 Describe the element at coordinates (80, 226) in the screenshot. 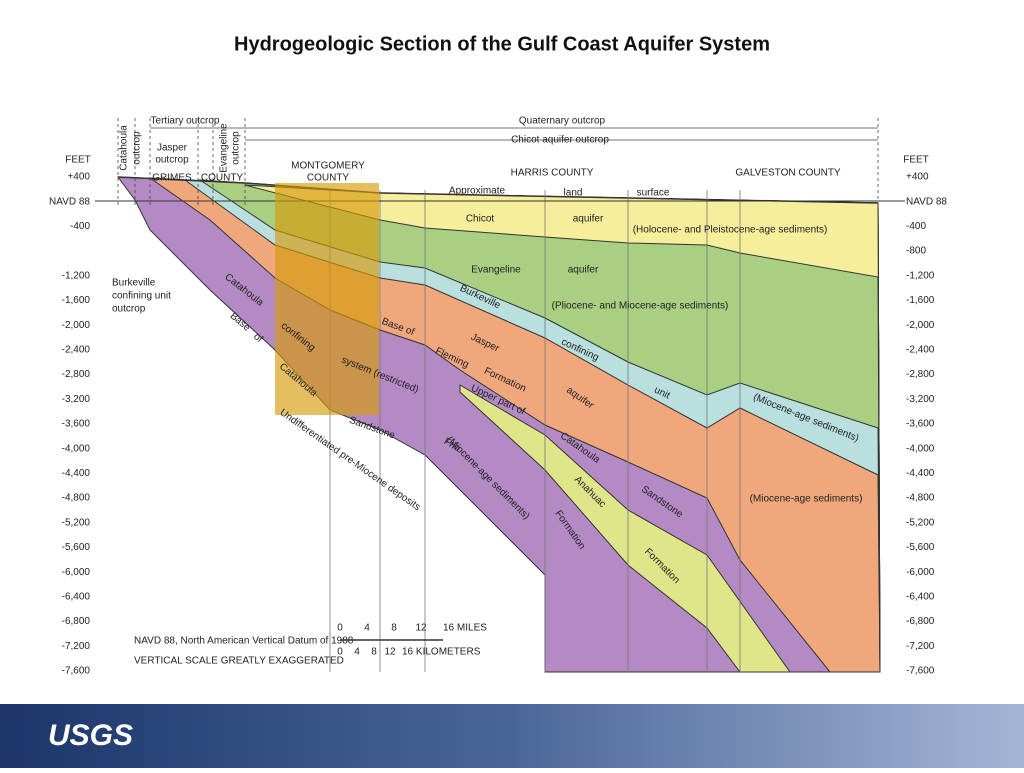

I see `left-depth-label: -400` at that location.